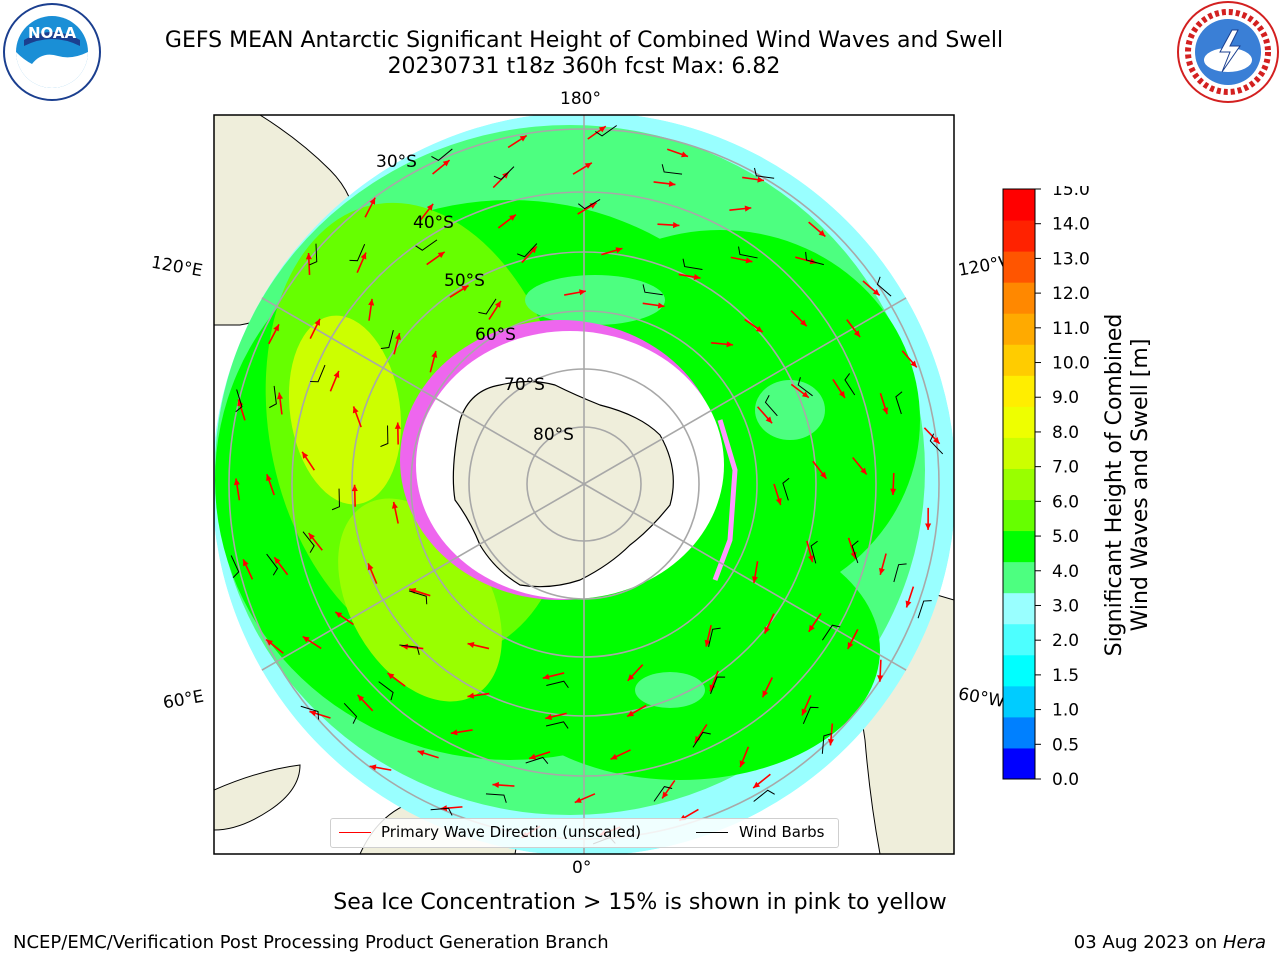 This screenshot has width=1280, height=960. I want to click on wave-direction-label: Primary Wave Direction (unscaled), so click(511, 832).